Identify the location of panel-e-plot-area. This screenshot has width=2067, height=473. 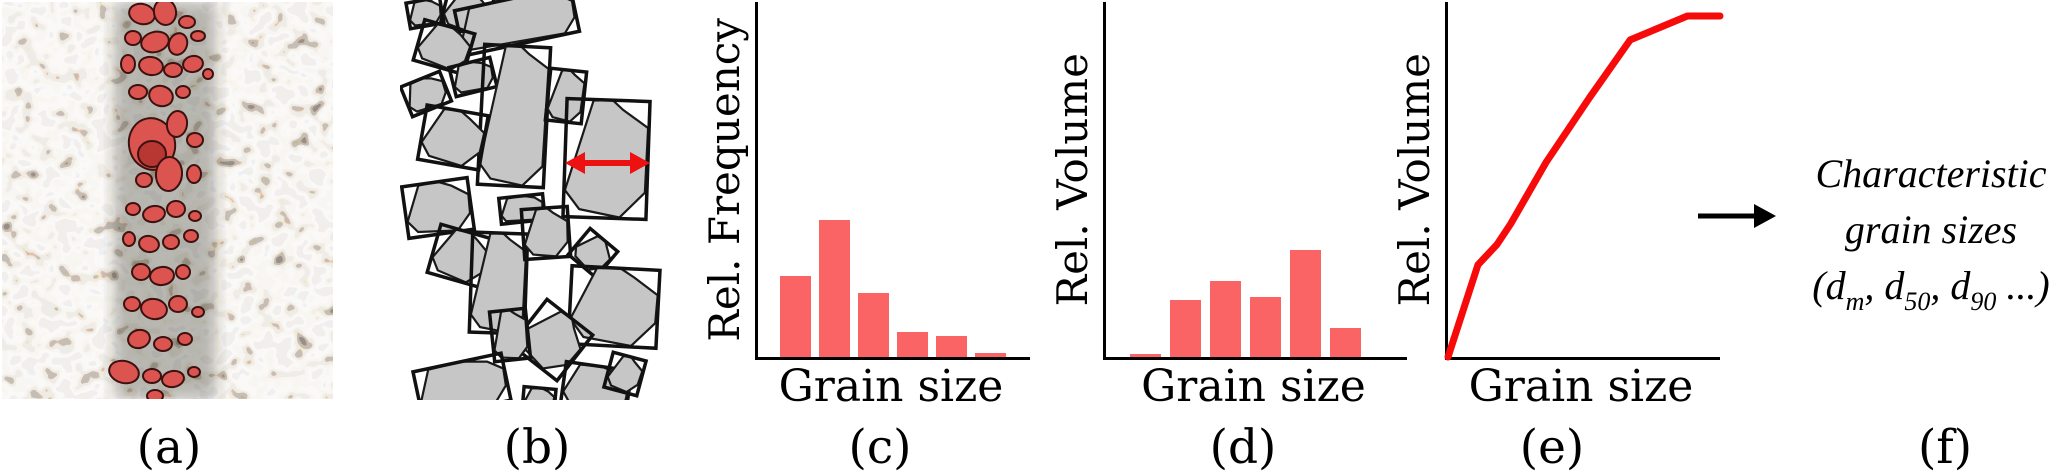
(1584, 181).